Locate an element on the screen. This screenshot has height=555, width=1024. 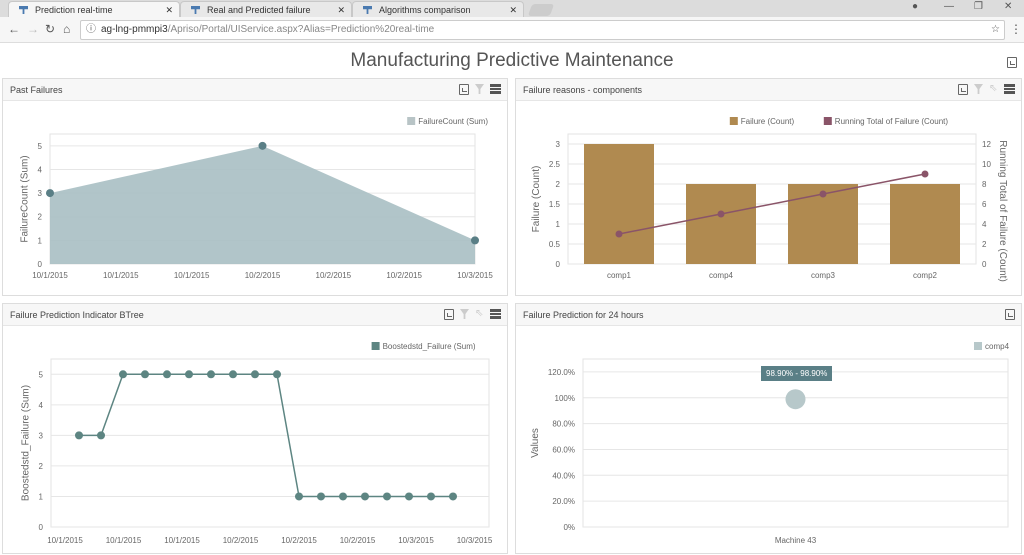
bookmark-star-icon: ☆ is located at coordinates (995, 29).